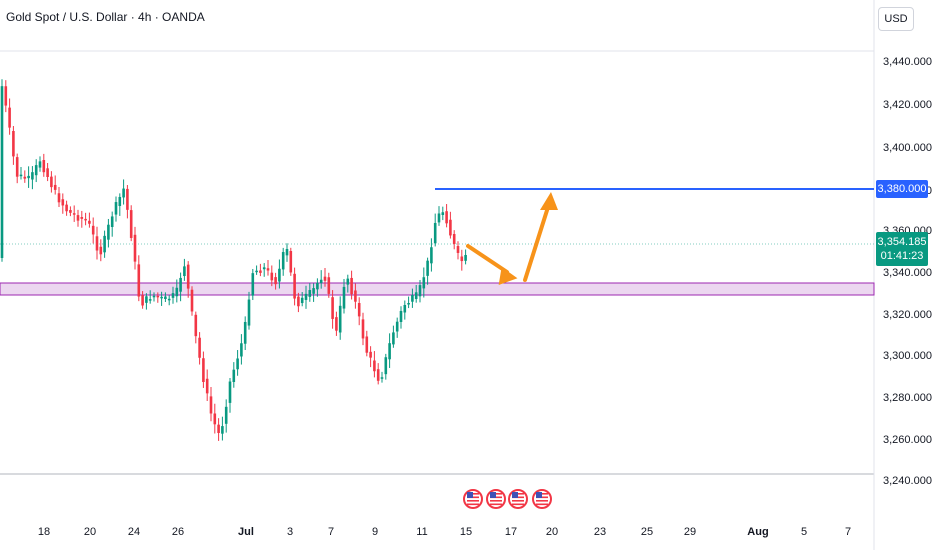 Image resolution: width=932 pixels, height=550 pixels. Describe the element at coordinates (896, 19) in the screenshot. I see `currency-button: USD` at that location.